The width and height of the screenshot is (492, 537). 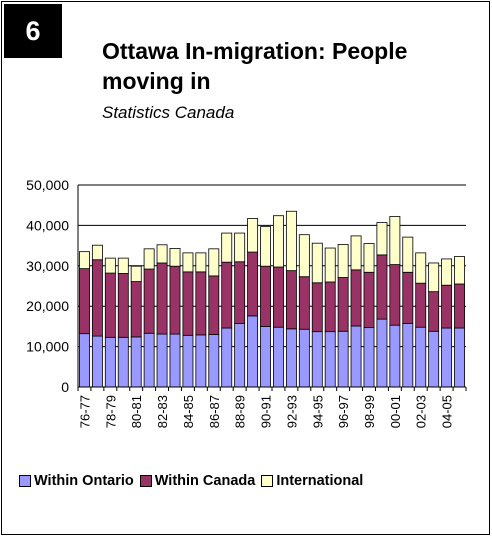 I want to click on figure-number-badge: 6, so click(x=33, y=31).